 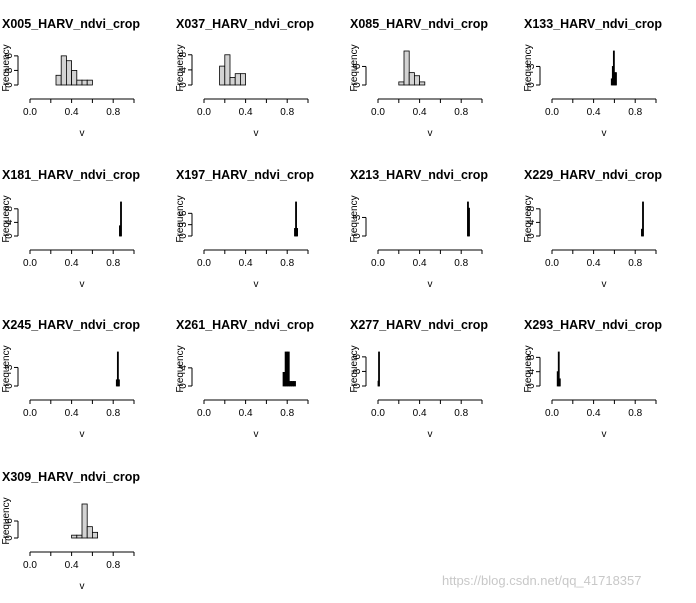 What do you see at coordinates (419, 24) in the screenshot?
I see `panel-title: X085_HARV_ndvi_crop` at bounding box center [419, 24].